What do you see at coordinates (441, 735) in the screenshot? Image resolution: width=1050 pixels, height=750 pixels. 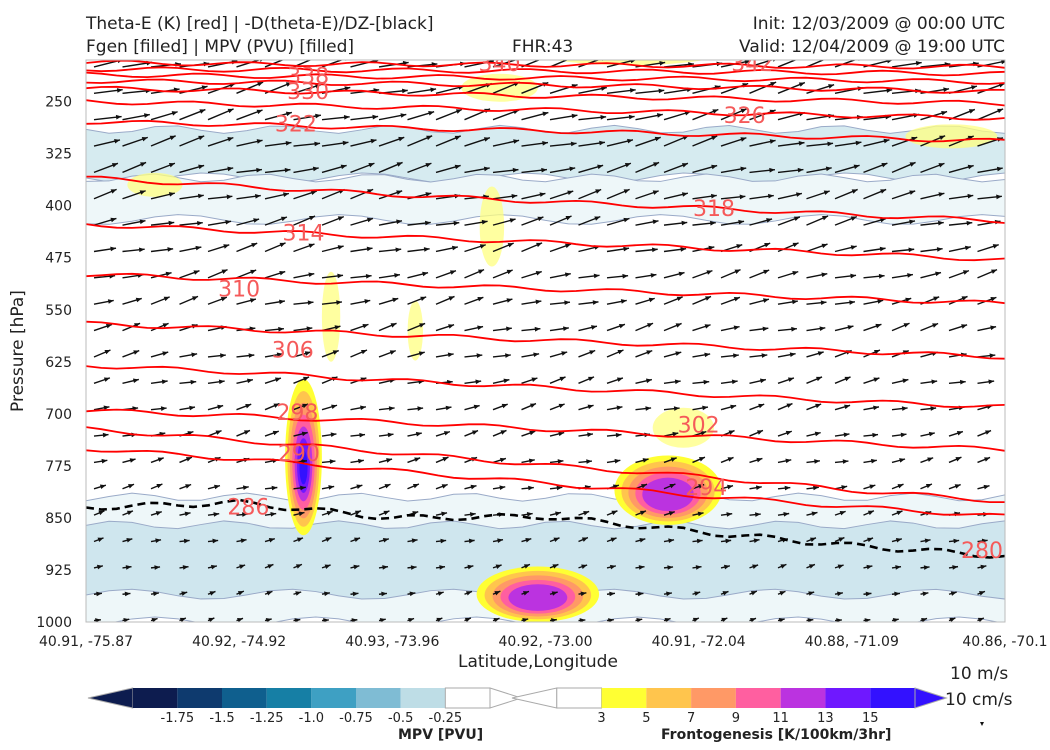 I see `mpv-colorbar-title: MPV [PVU]` at bounding box center [441, 735].